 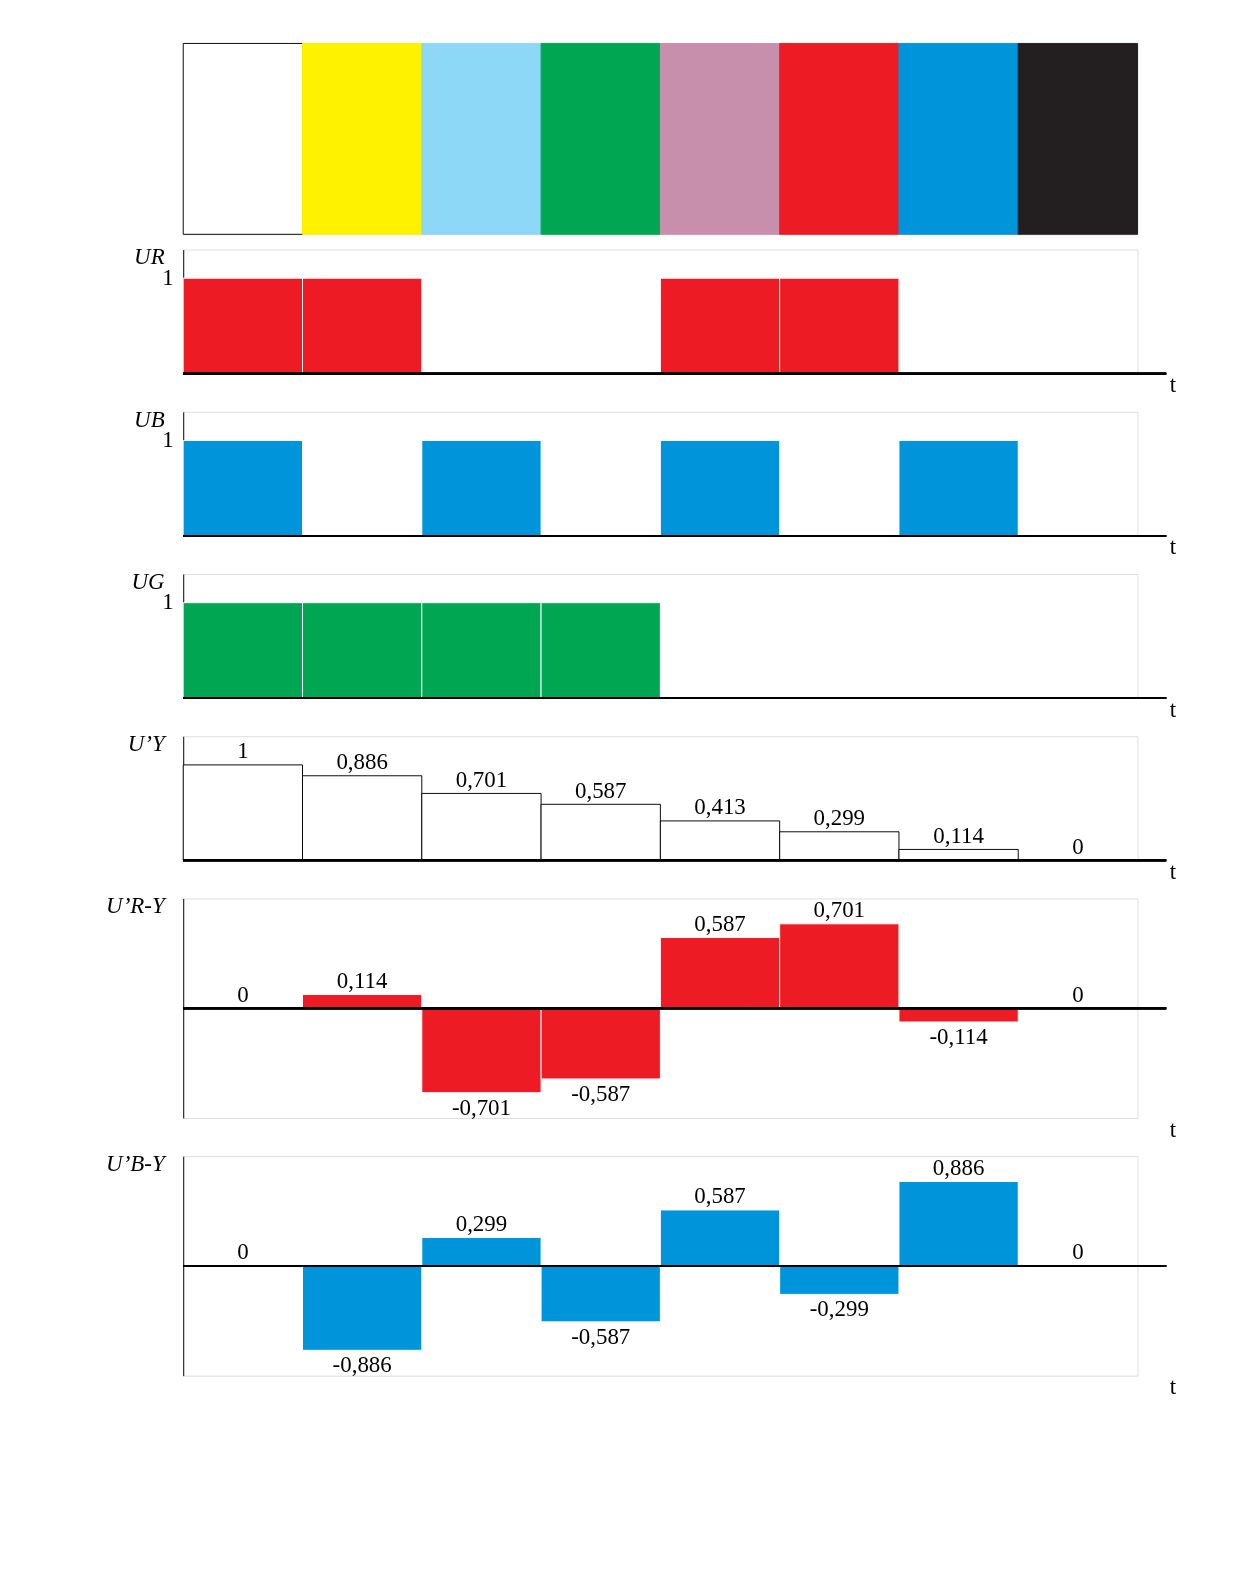 I want to click on y-axis-title: U’Y, so click(x=147, y=744).